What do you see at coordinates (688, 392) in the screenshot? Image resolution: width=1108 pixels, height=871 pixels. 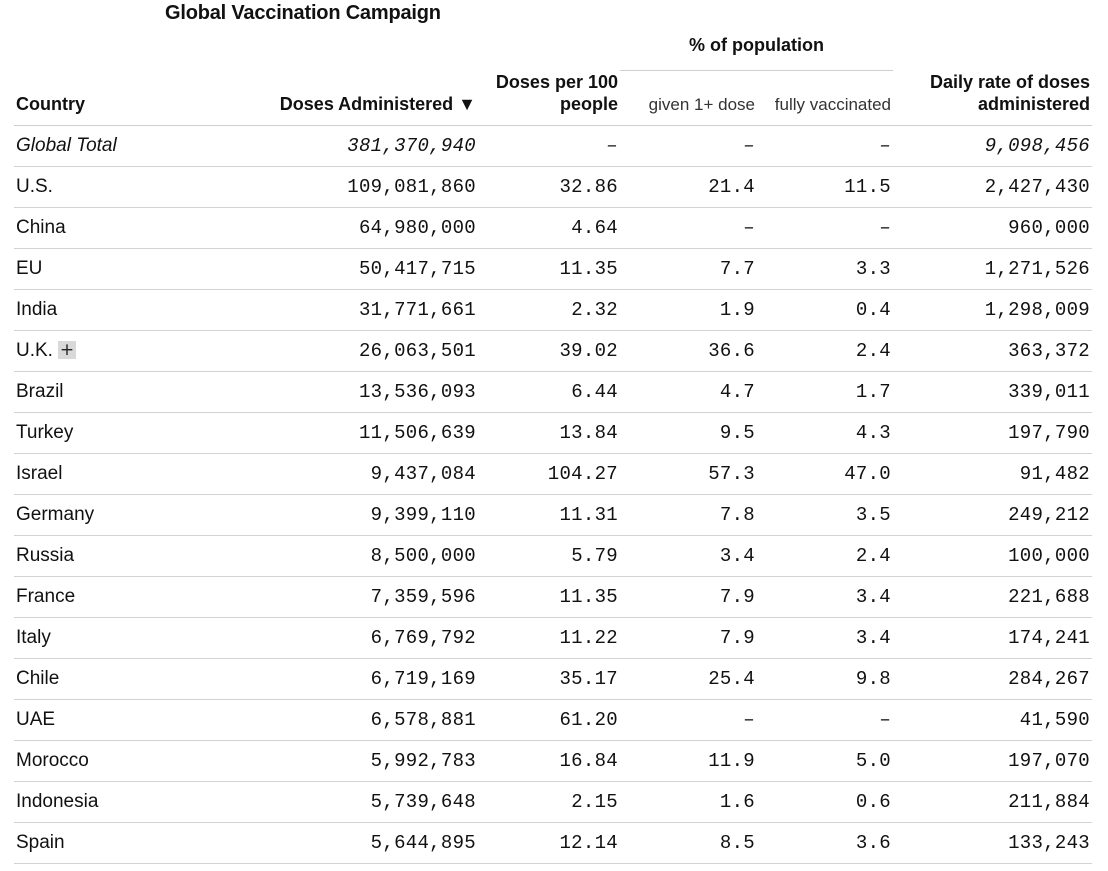 I see `given-one-dose: 4.7` at bounding box center [688, 392].